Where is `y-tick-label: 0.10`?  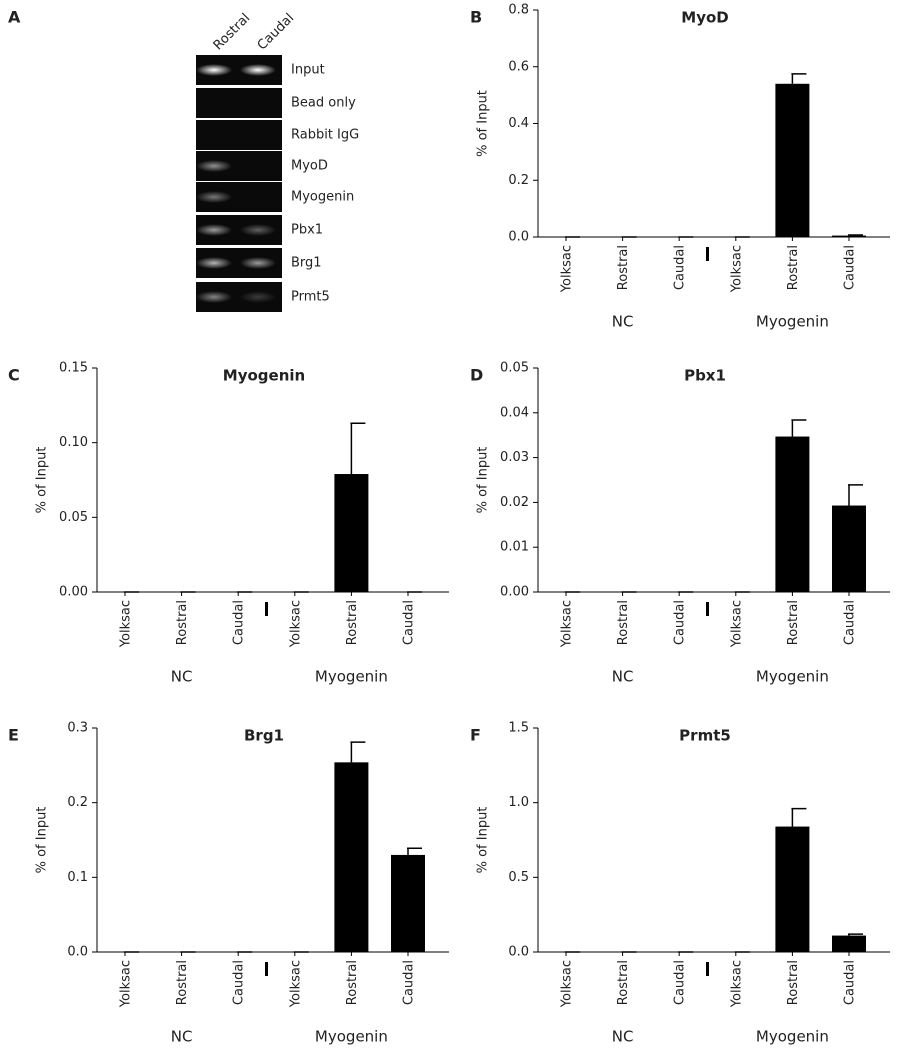
y-tick-label: 0.10 is located at coordinates (73, 442).